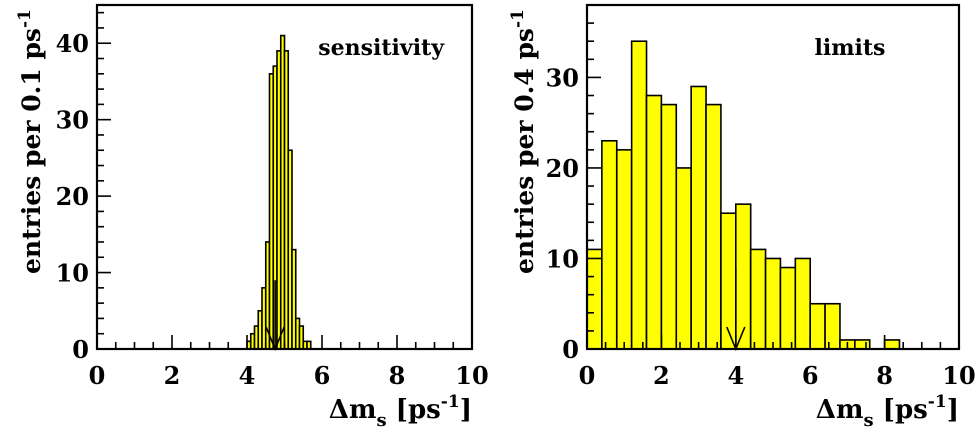  Describe the element at coordinates (735, 375) in the screenshot. I see `limits-x-tick-label: 4` at that location.